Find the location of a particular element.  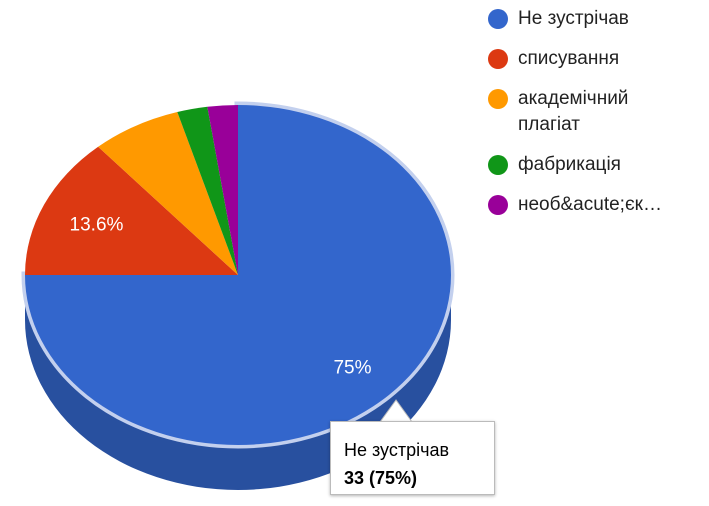

tooltip: Не зустрічав 33 (75%) is located at coordinates (412, 458).